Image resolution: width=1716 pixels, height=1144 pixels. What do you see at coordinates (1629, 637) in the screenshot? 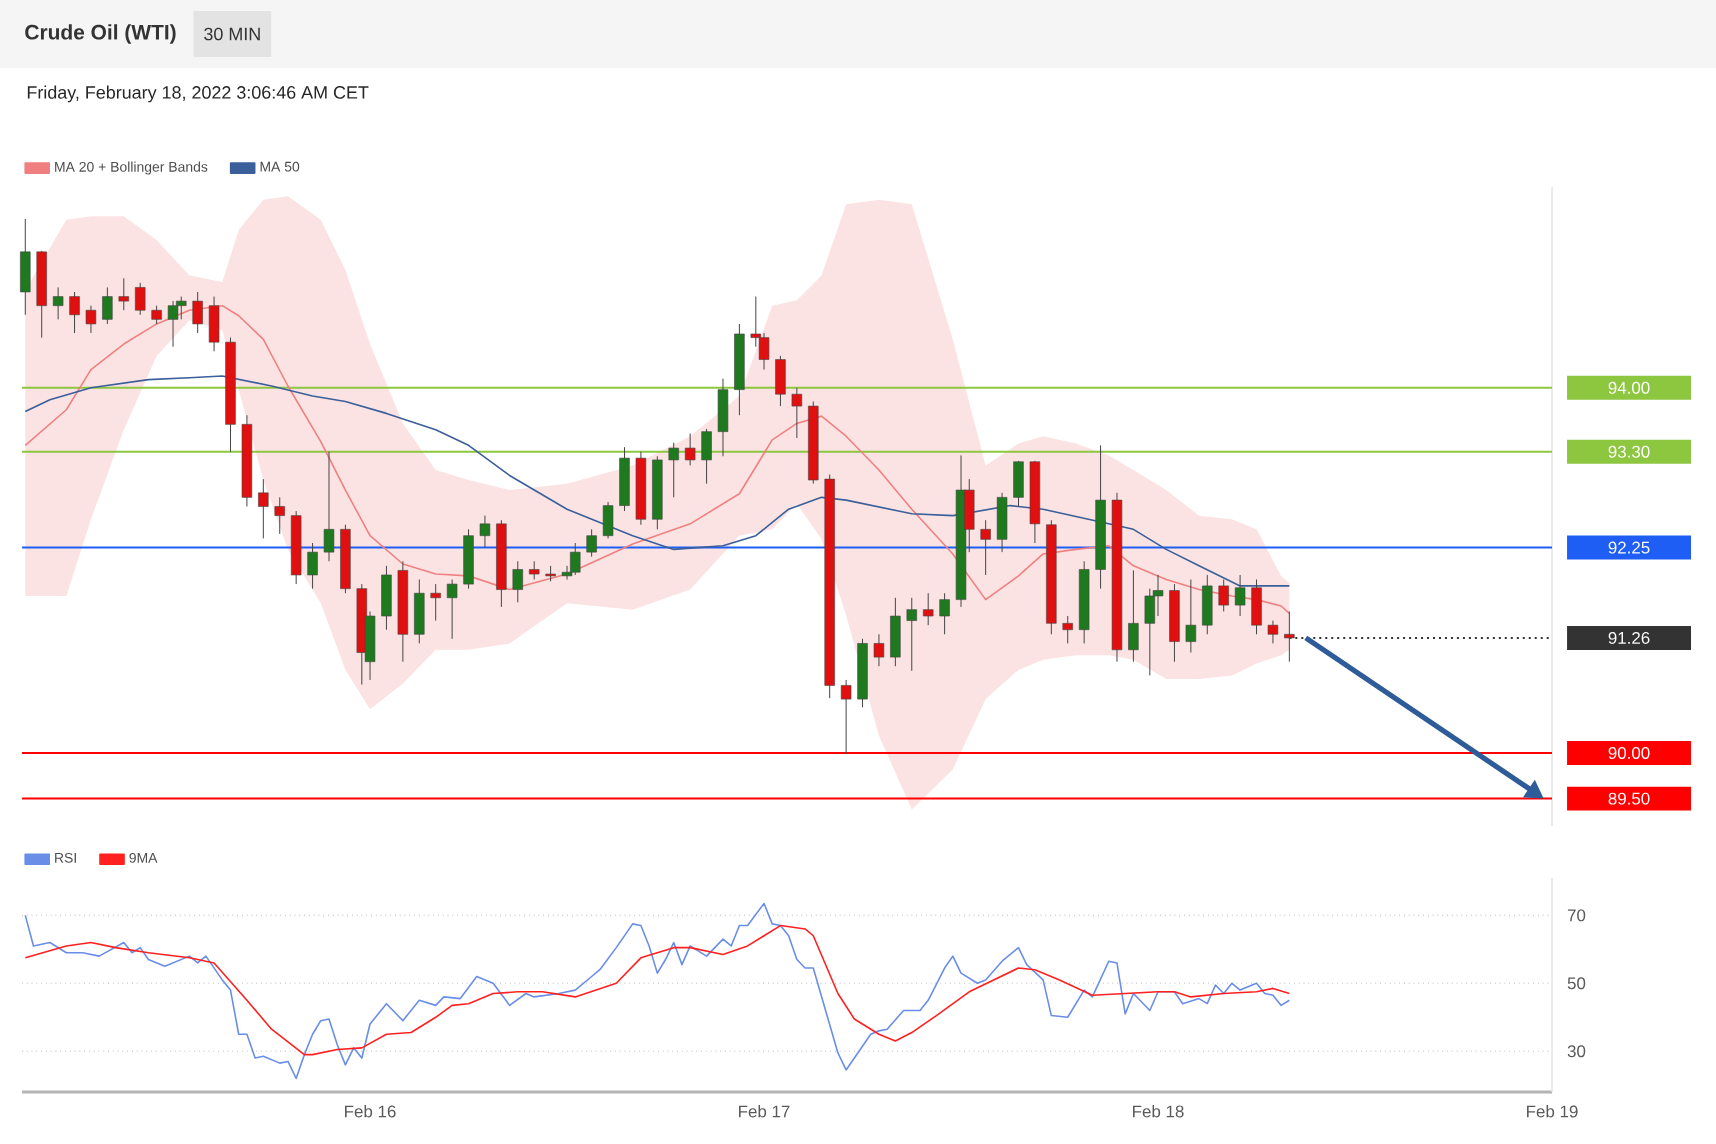
I see `y-tick-label: 91.26` at bounding box center [1629, 637].